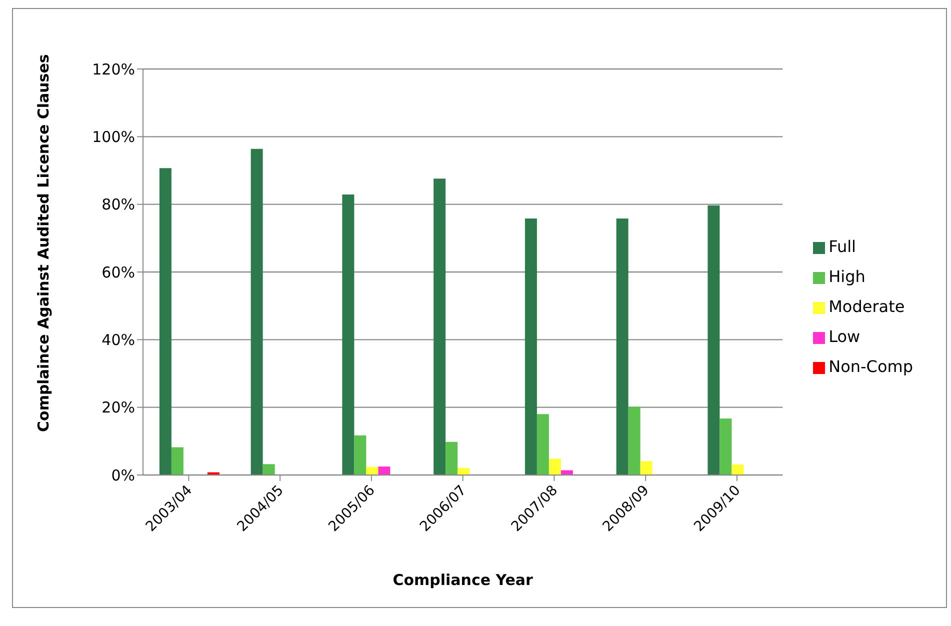 Image resolution: width=951 pixels, height=626 pixels. What do you see at coordinates (118, 205) in the screenshot?
I see `y-tick-label: 80%` at bounding box center [118, 205].